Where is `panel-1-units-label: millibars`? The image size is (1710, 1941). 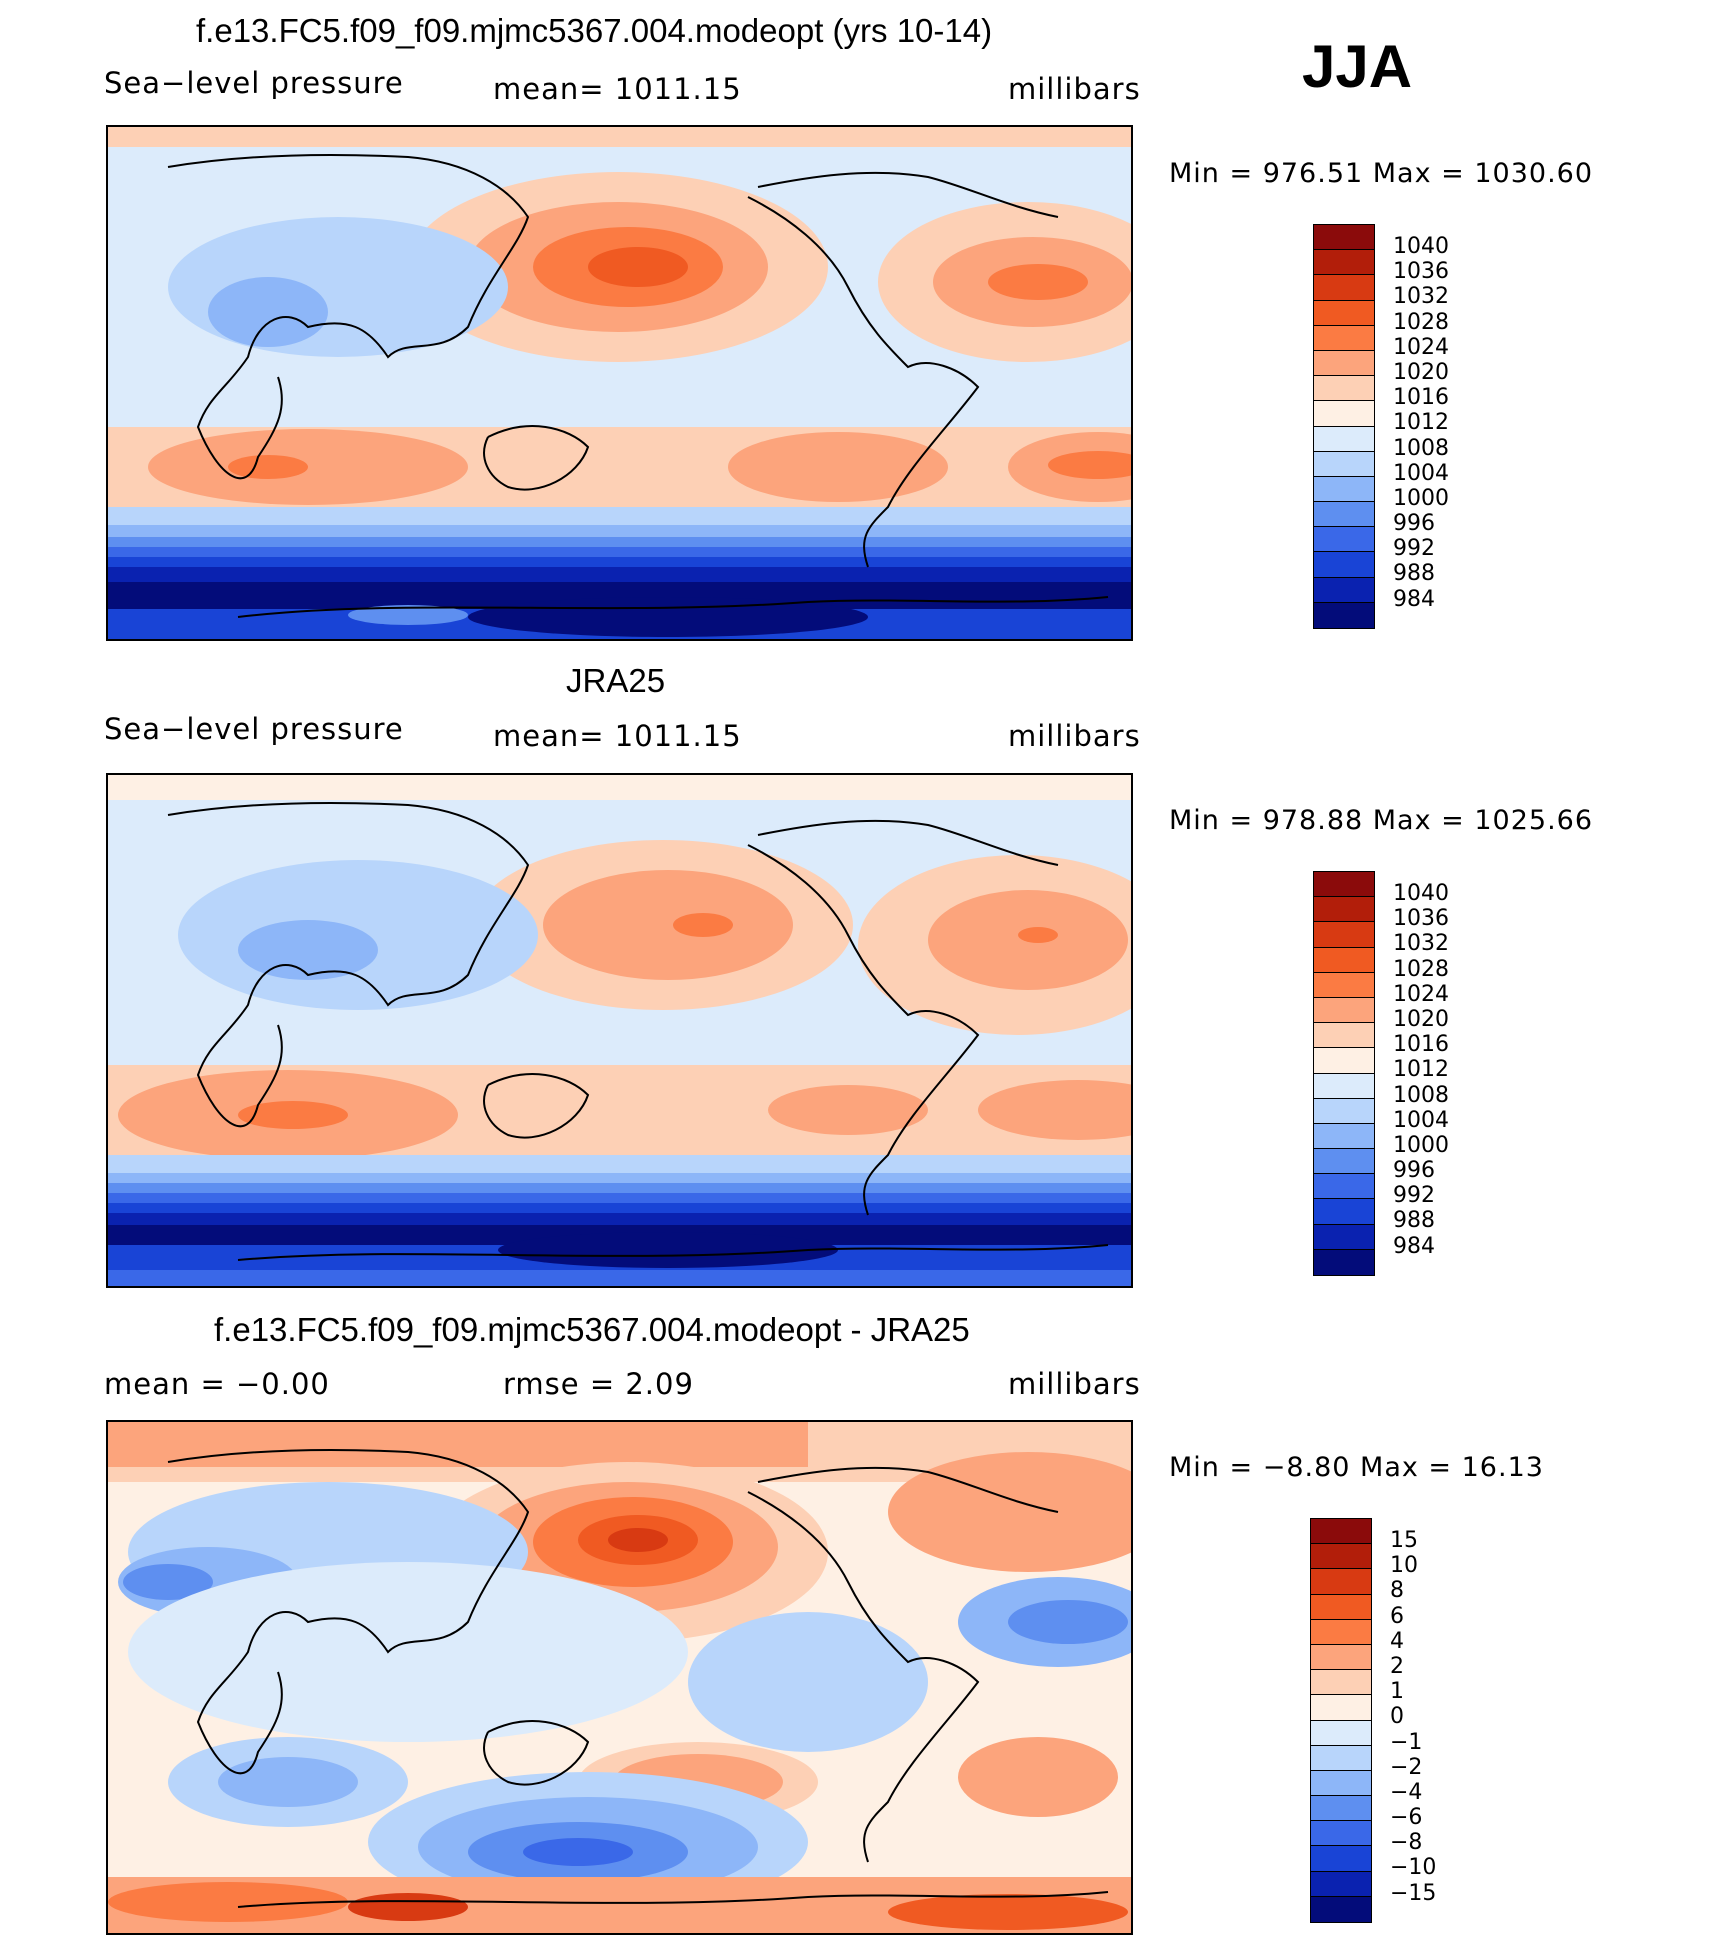 panel-1-units-label: millibars is located at coordinates (1074, 89).